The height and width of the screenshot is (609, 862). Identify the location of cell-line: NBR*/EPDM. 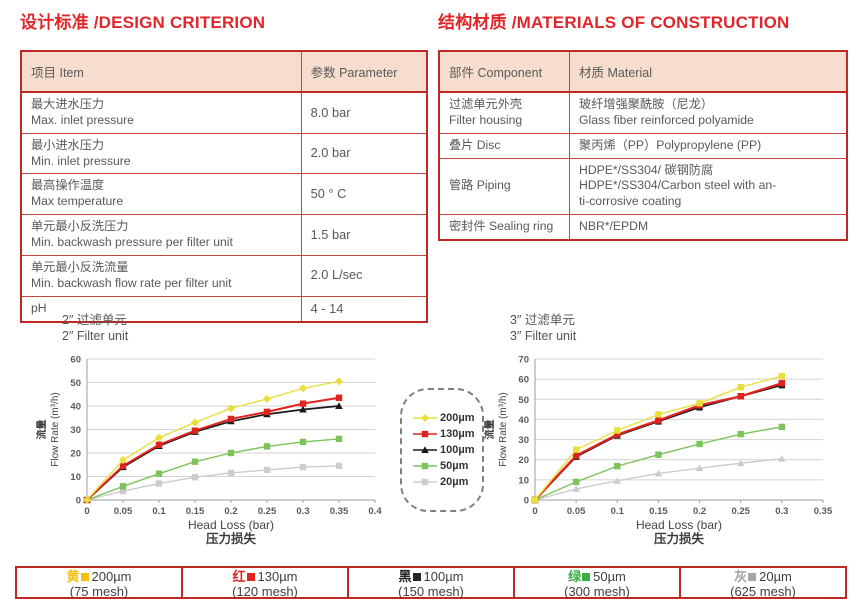
(614, 226).